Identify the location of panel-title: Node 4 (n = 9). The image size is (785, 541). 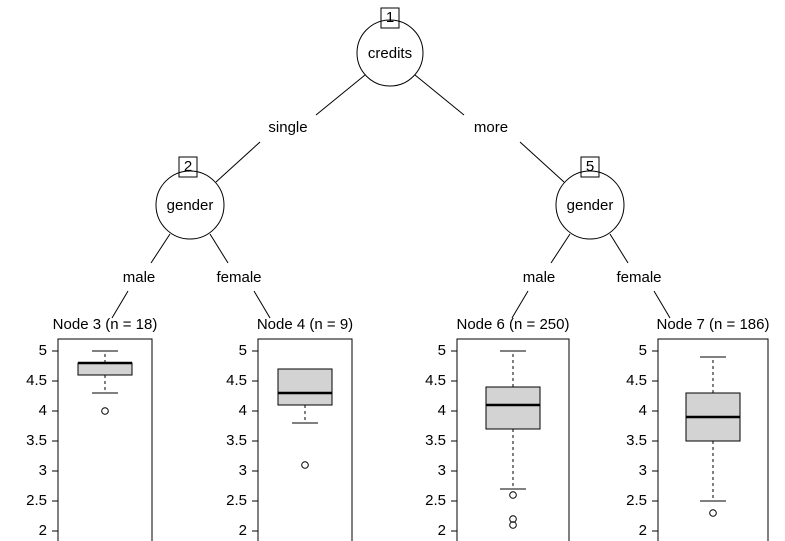
(305, 324).